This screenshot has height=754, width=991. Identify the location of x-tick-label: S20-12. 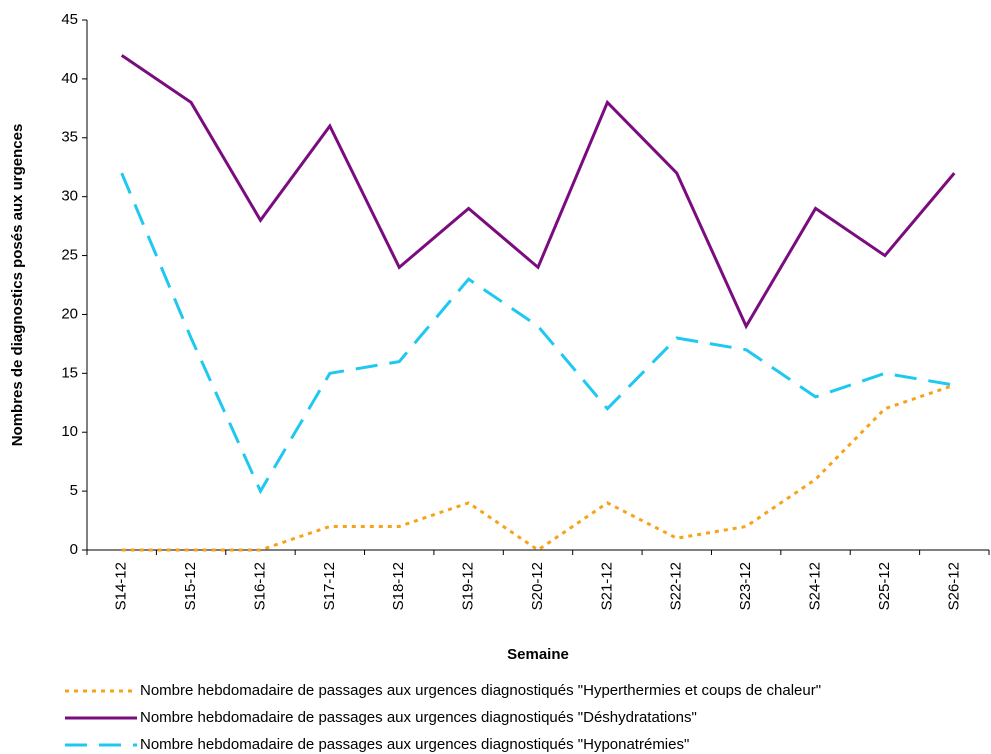
(537, 586).